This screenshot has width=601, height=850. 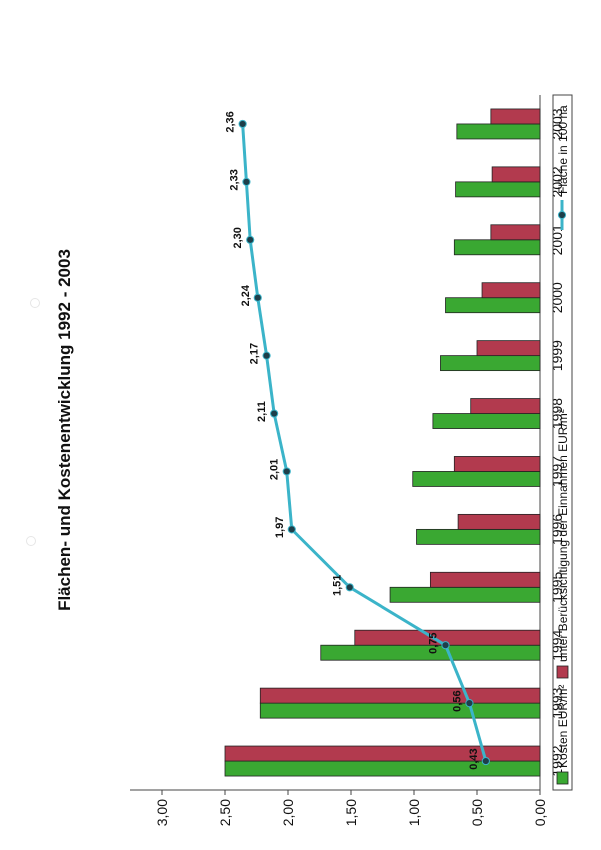 I want to click on data-label-flaeche: 0,43, so click(x=474, y=758).